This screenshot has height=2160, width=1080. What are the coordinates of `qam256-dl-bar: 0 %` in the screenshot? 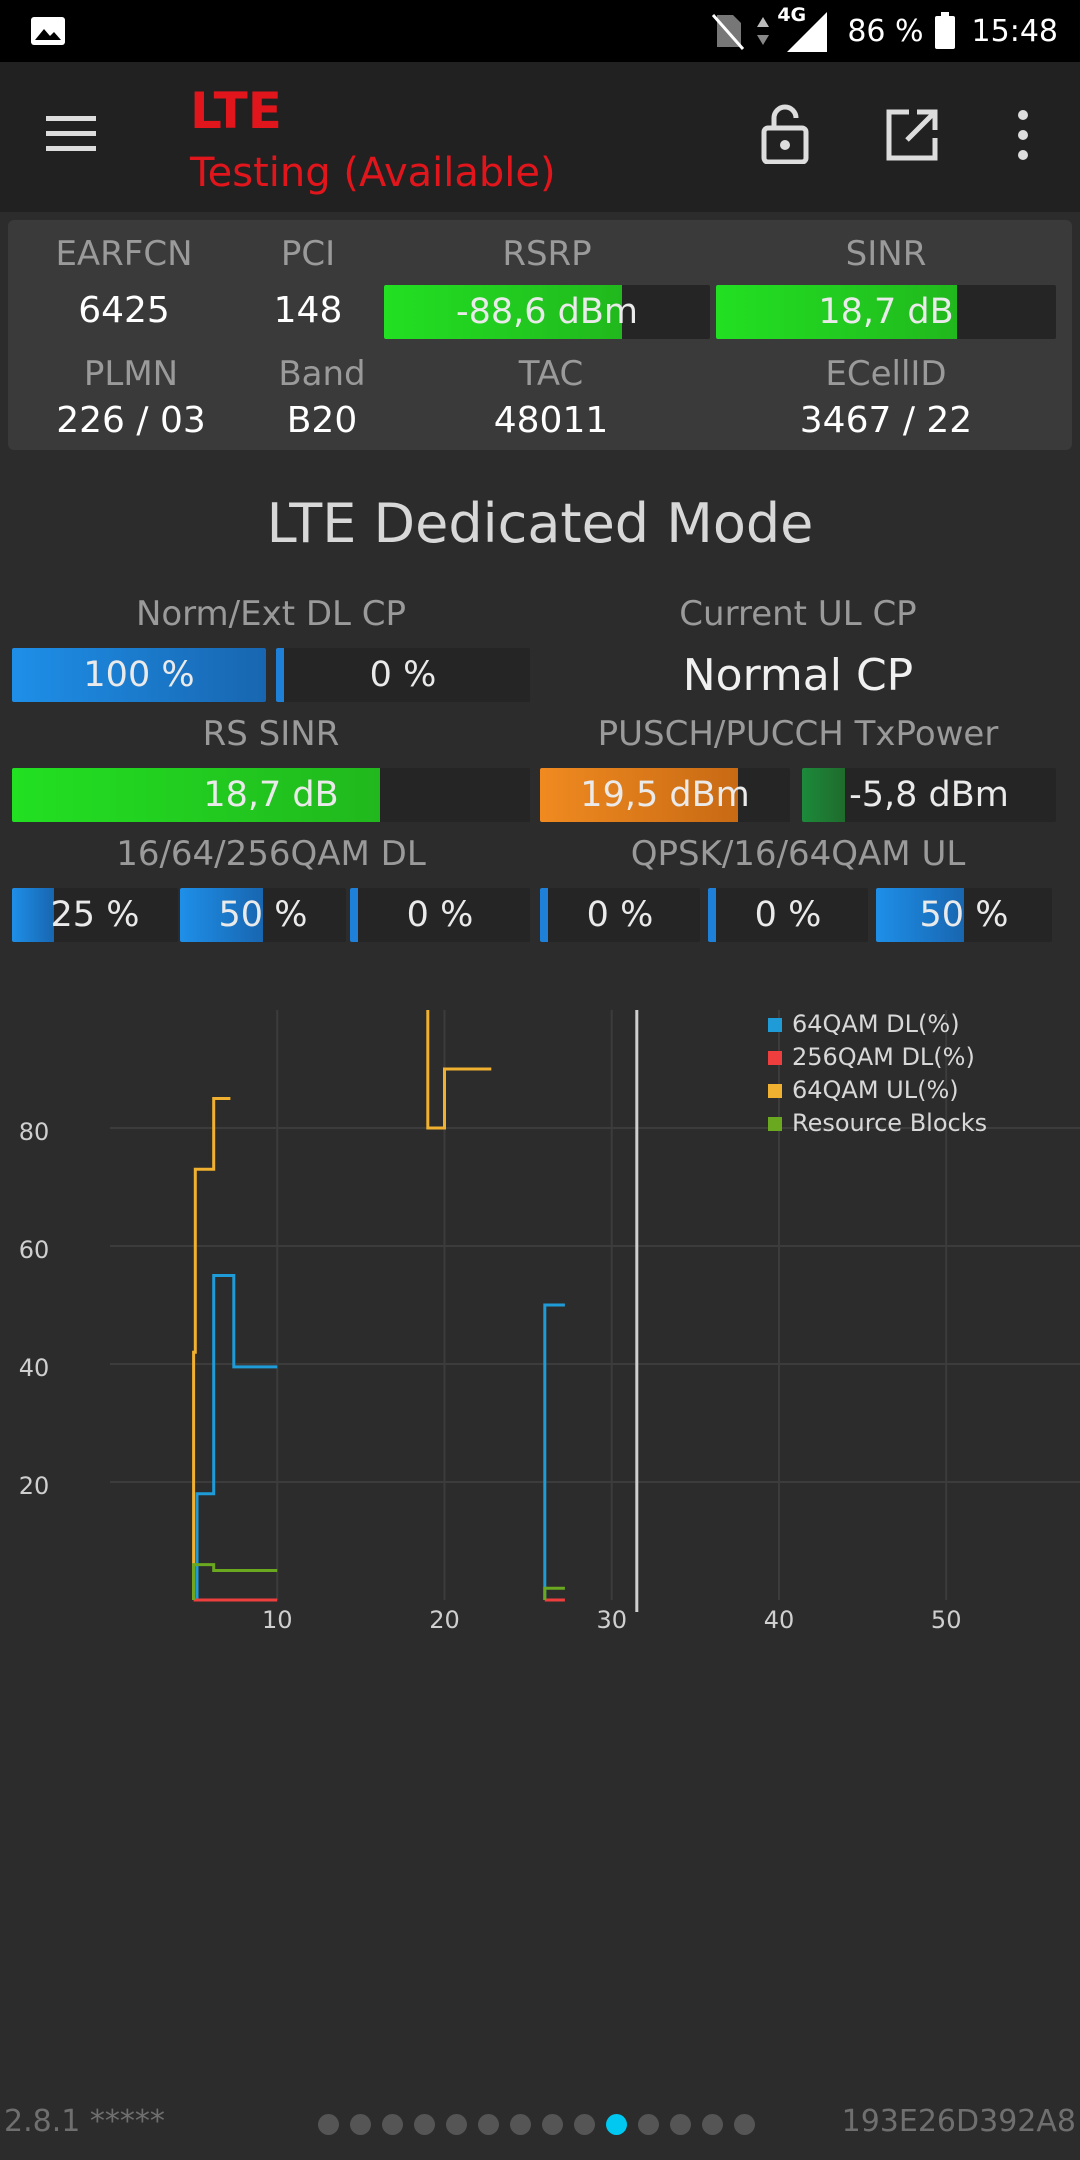 It's located at (440, 915).